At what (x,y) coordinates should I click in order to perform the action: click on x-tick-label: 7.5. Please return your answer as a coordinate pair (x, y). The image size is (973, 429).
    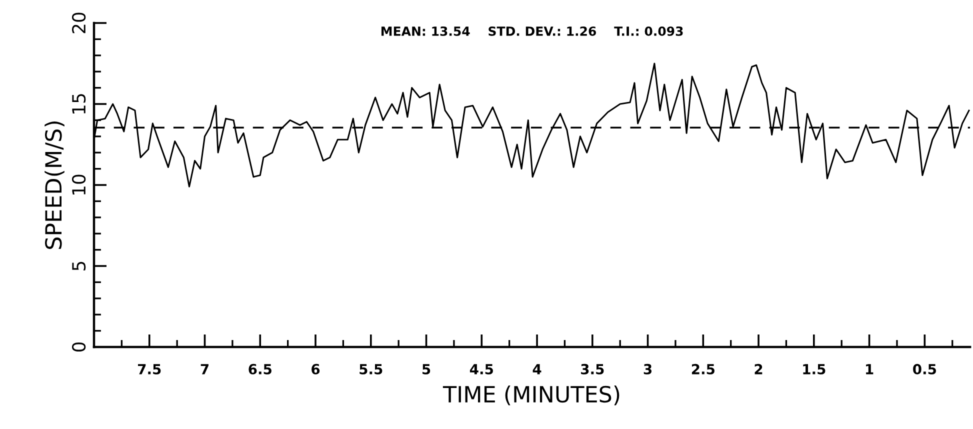
    Looking at the image, I should click on (149, 369).